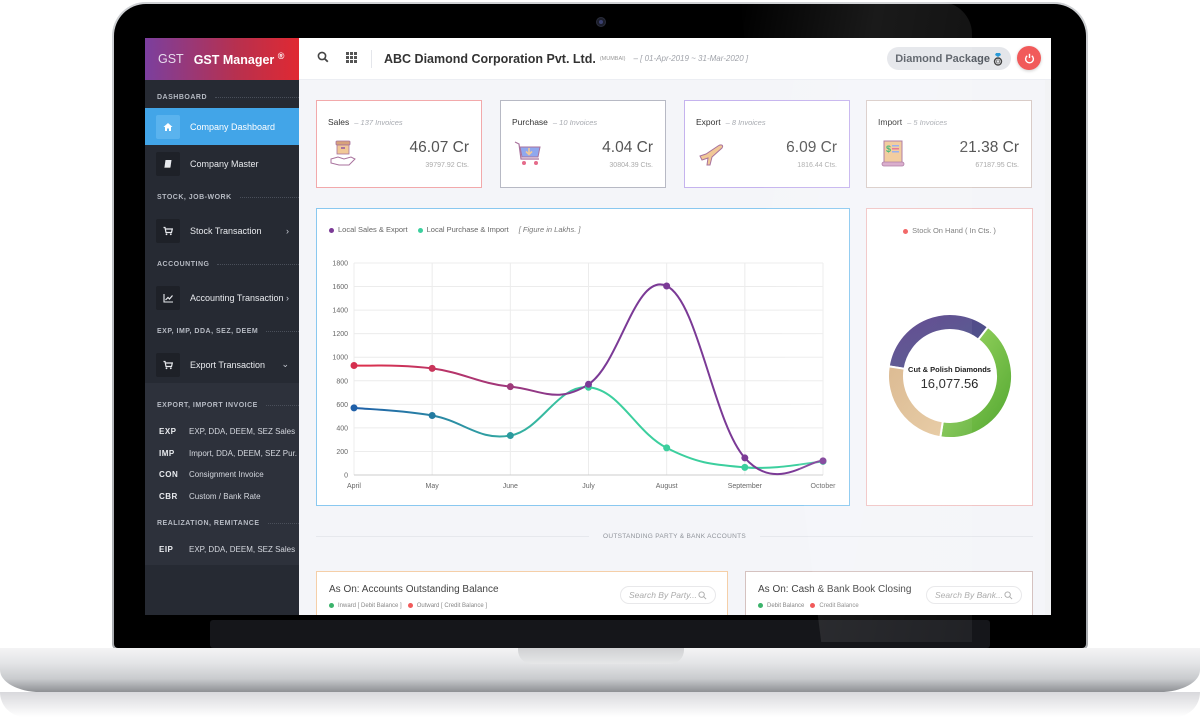 This screenshot has height=717, width=1200. What do you see at coordinates (711, 155) in the screenshot?
I see `airplane-icon` at bounding box center [711, 155].